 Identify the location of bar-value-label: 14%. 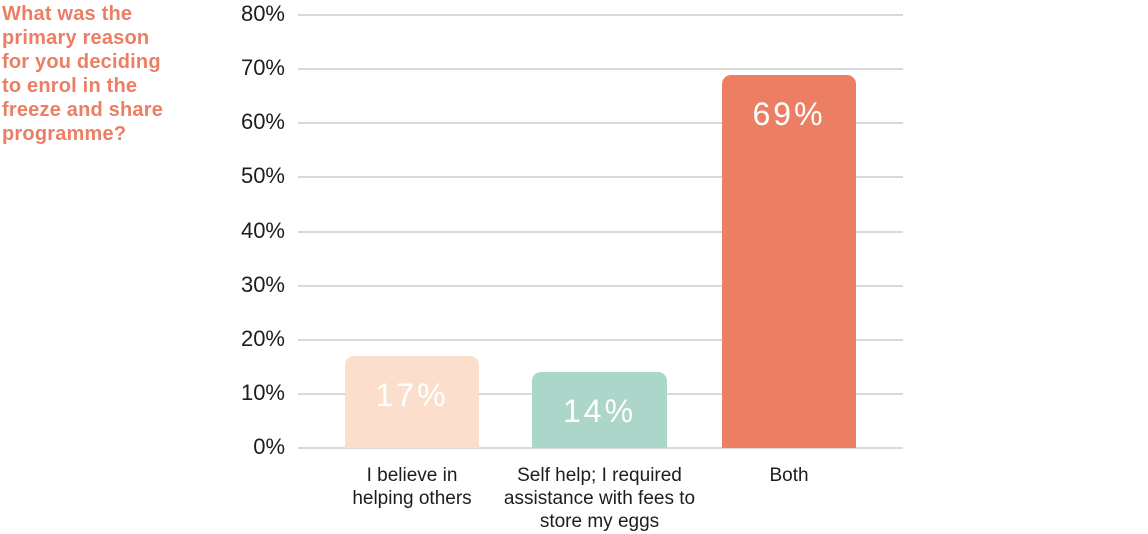
(599, 411).